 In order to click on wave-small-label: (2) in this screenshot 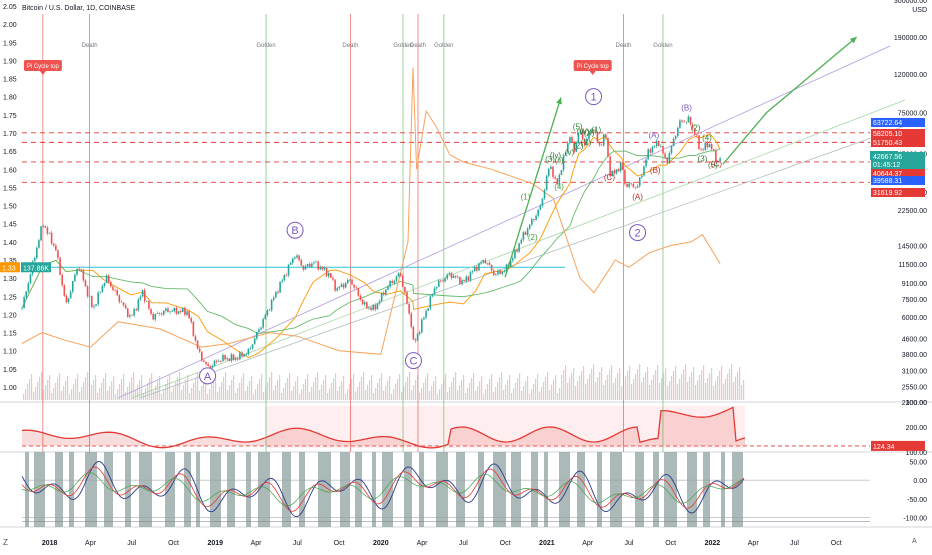, I will do `click(696, 127)`.